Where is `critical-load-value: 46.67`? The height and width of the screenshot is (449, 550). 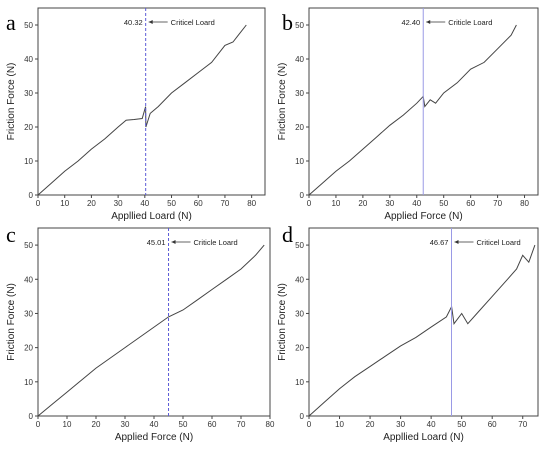
critical-load-value: 46.67 is located at coordinates (439, 242).